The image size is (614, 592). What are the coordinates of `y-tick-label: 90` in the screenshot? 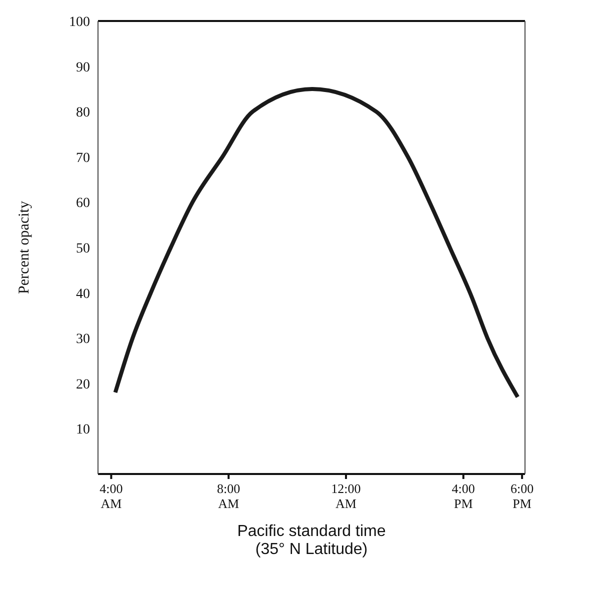 It's located at (83, 68).